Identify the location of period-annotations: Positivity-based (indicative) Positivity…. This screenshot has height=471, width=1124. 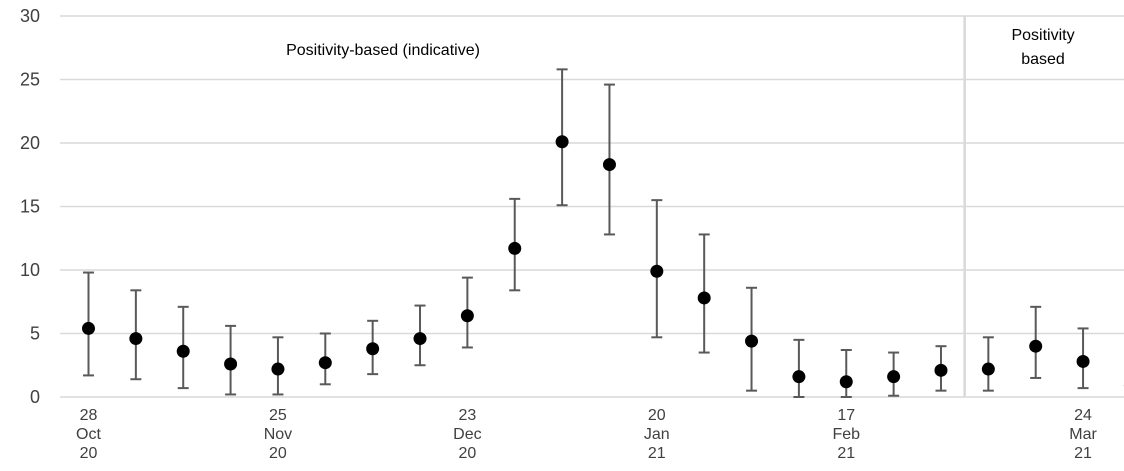
(680, 47).